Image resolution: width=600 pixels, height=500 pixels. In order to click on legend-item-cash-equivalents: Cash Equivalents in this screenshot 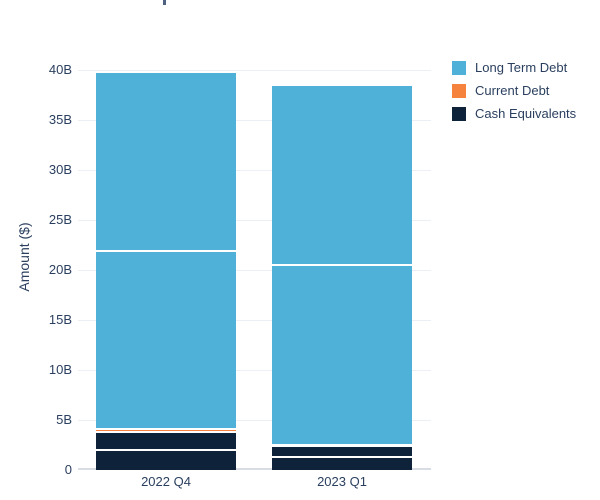, I will do `click(514, 113)`.